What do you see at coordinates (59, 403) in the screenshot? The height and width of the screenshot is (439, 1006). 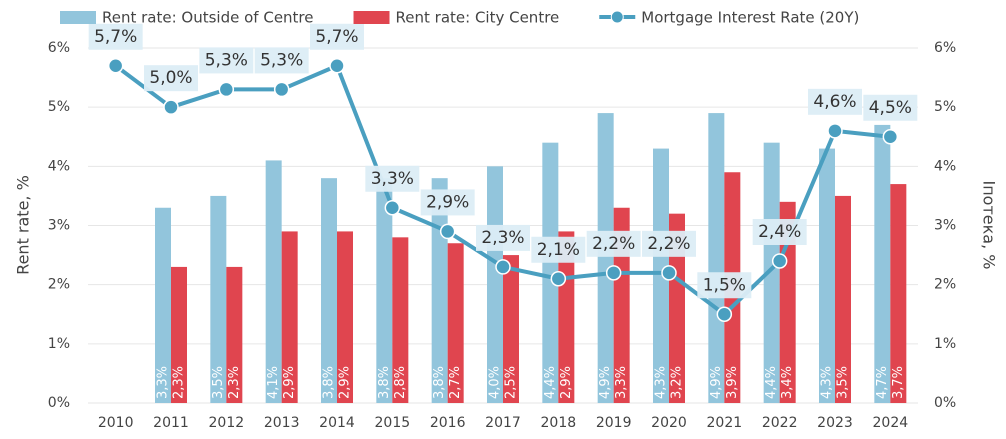 I see `y-tick-label: 0%` at bounding box center [59, 403].